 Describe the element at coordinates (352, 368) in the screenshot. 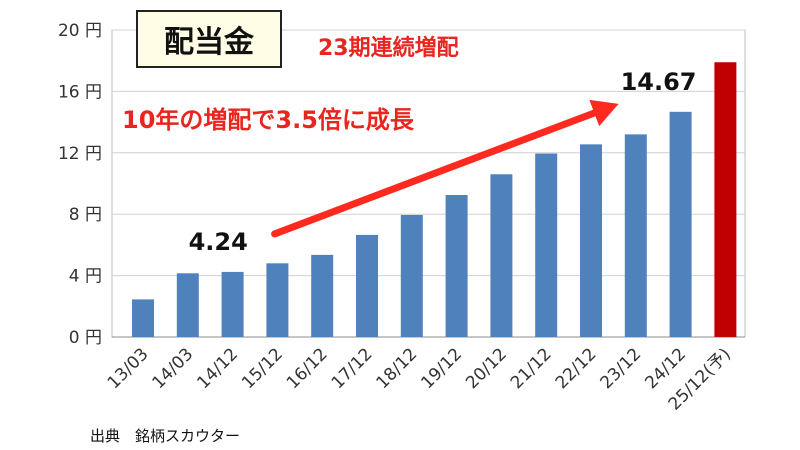

I see `x-tick-label: 17/12` at that location.